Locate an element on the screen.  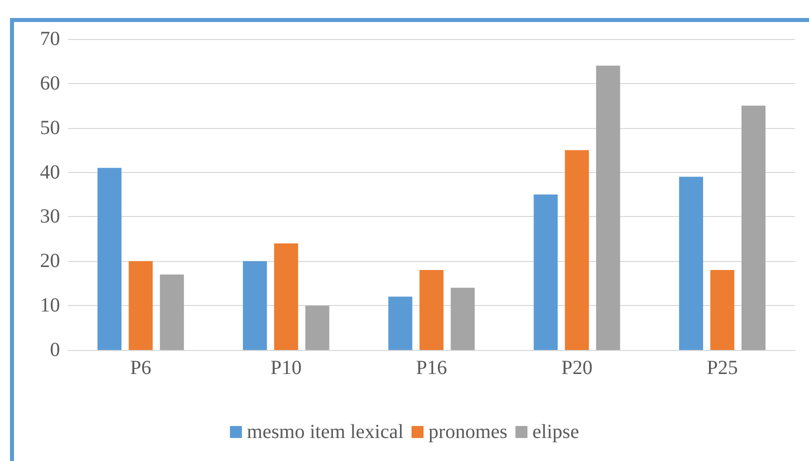
x-tick-label: P6 is located at coordinates (141, 368).